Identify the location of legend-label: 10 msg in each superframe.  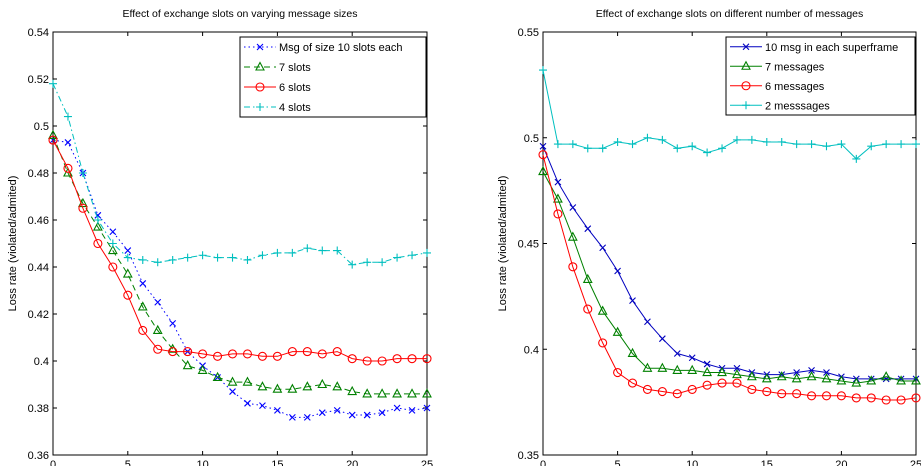
(831, 48).